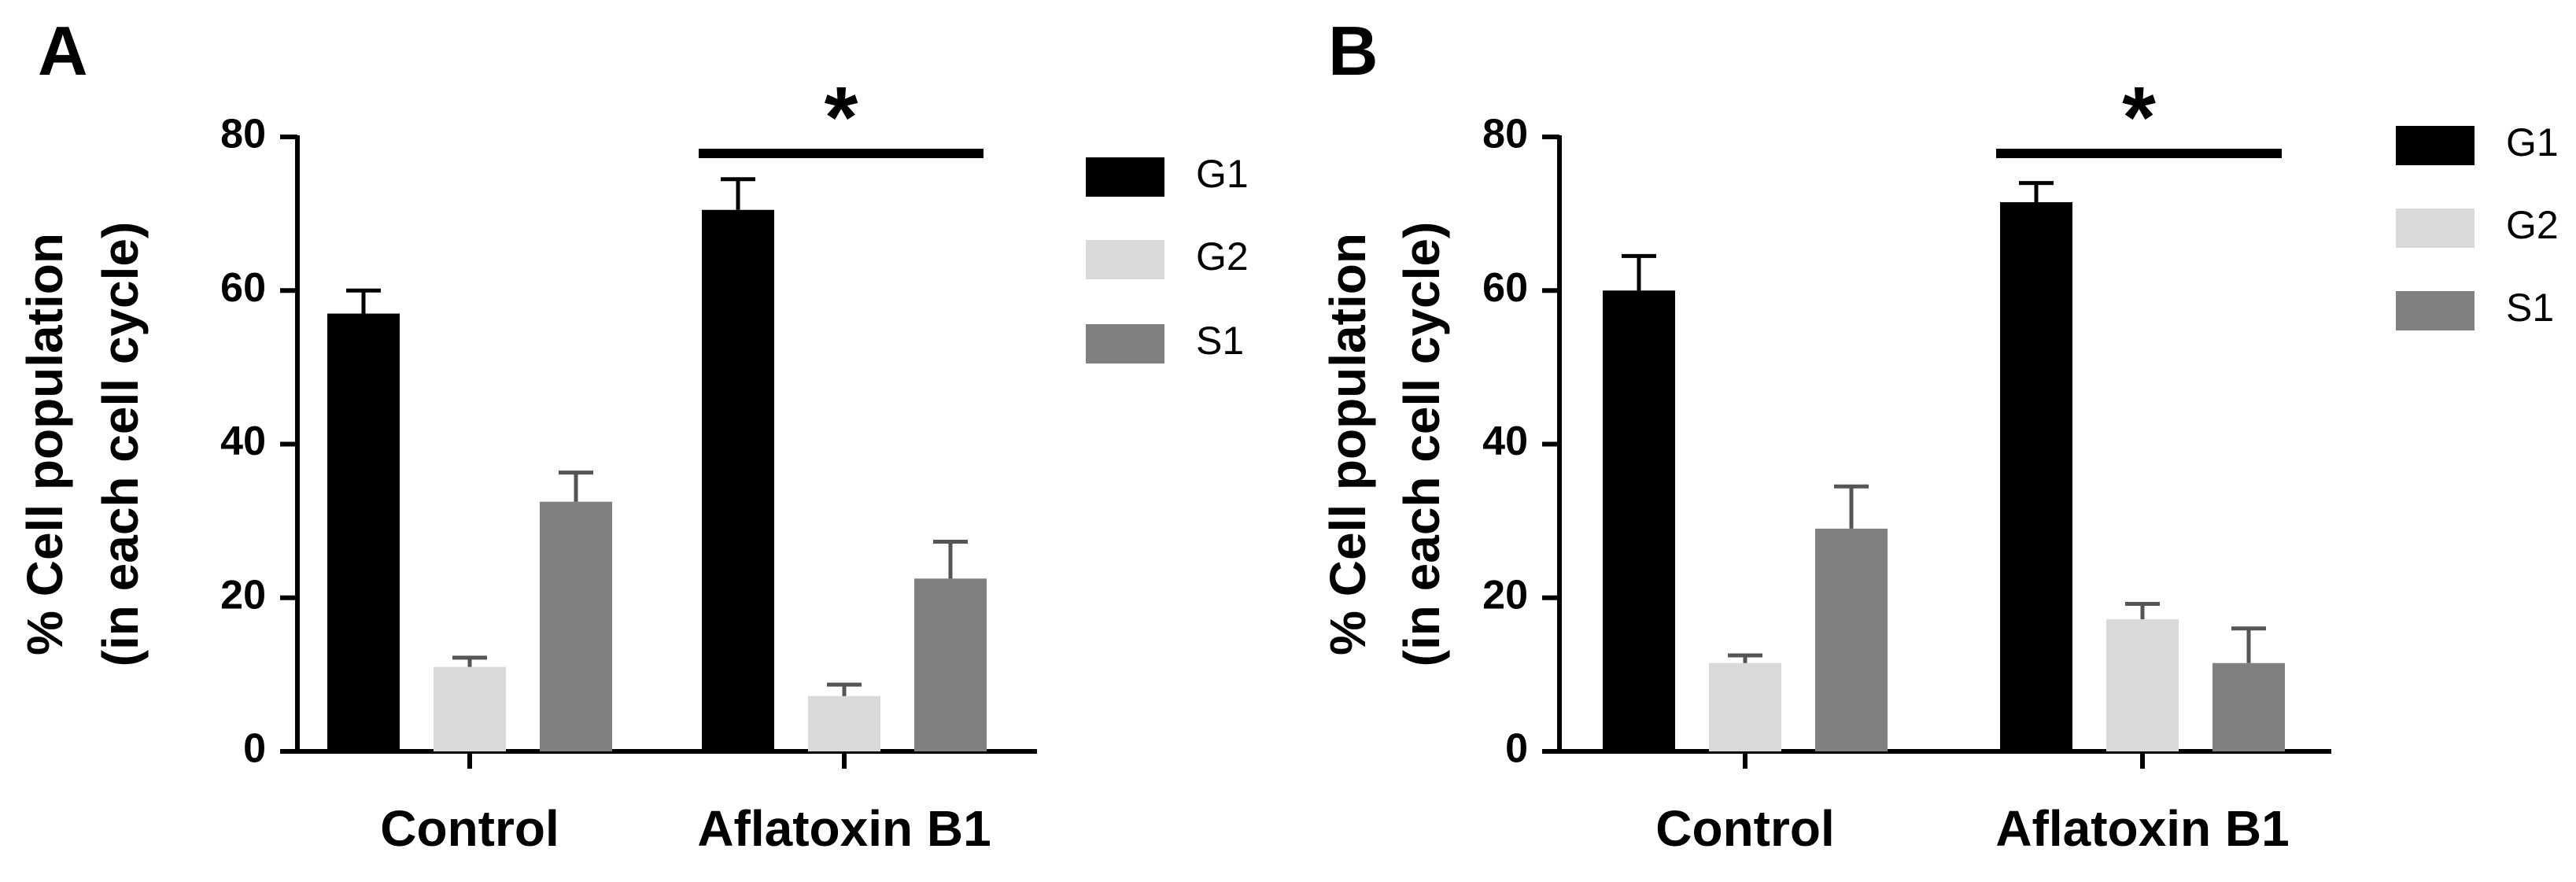  Describe the element at coordinates (1353, 51) in the screenshot. I see `panel-letter: B` at that location.